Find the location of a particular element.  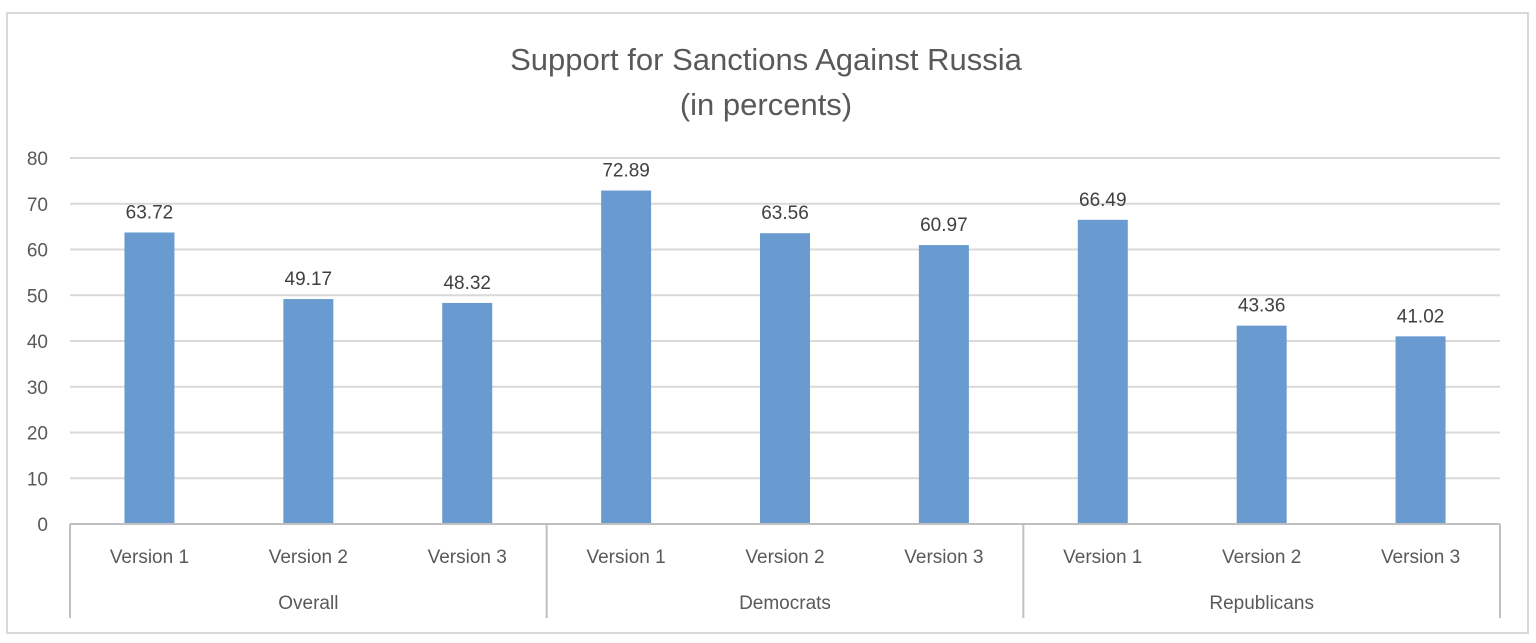

data-label: 41.02 is located at coordinates (1421, 316).